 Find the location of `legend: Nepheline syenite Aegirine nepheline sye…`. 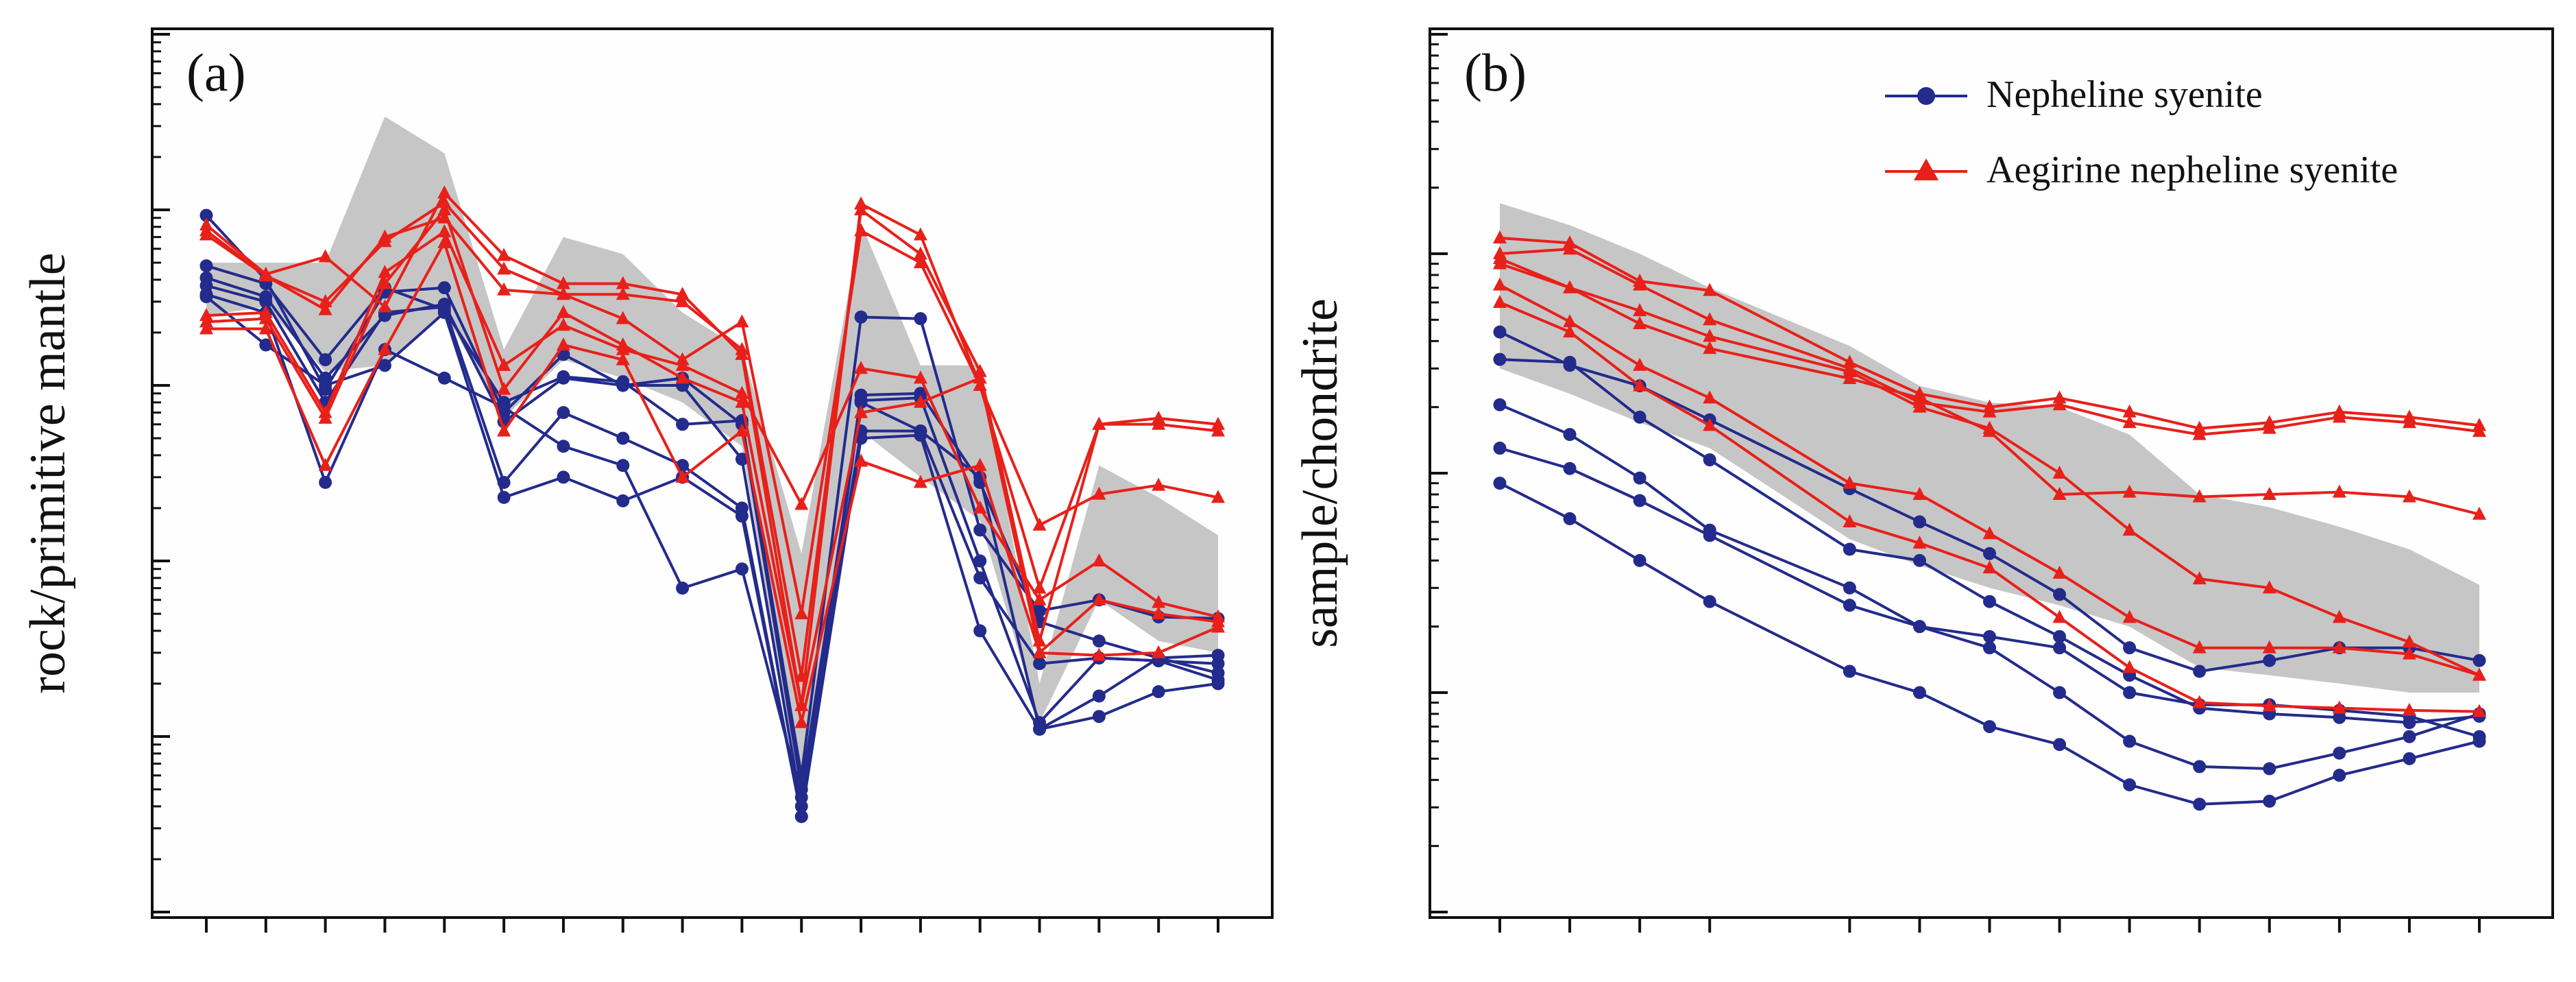

legend: Nepheline syenite Aegirine nepheline sye… is located at coordinates (2141, 132).